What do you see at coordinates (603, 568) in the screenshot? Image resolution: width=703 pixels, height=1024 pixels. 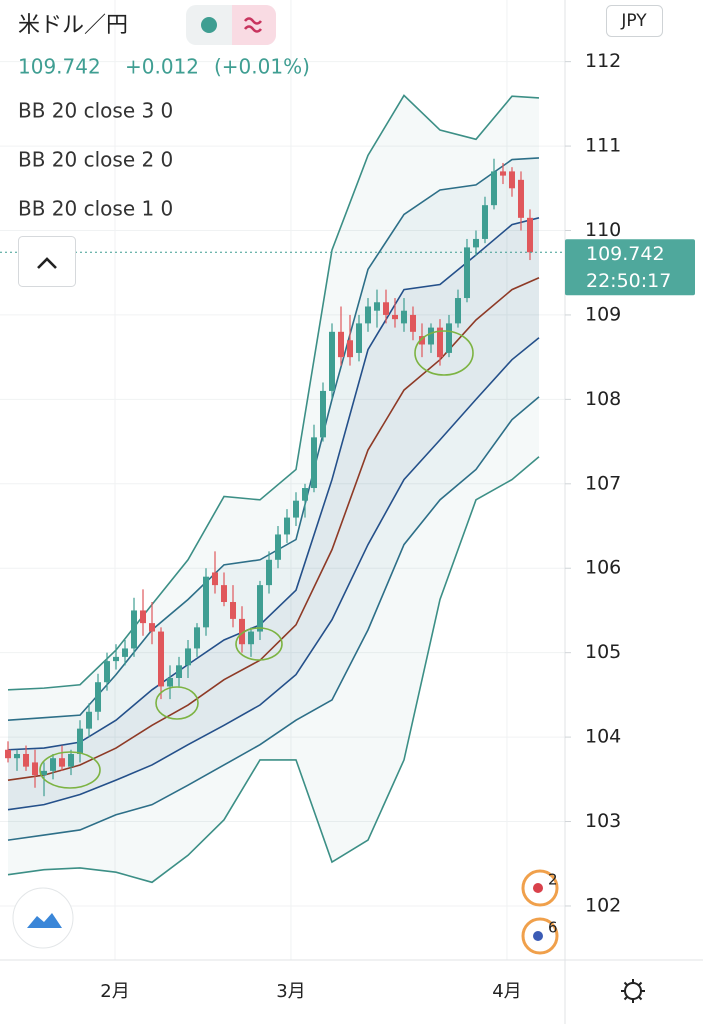 I see `y-tick-label: 106` at bounding box center [603, 568].